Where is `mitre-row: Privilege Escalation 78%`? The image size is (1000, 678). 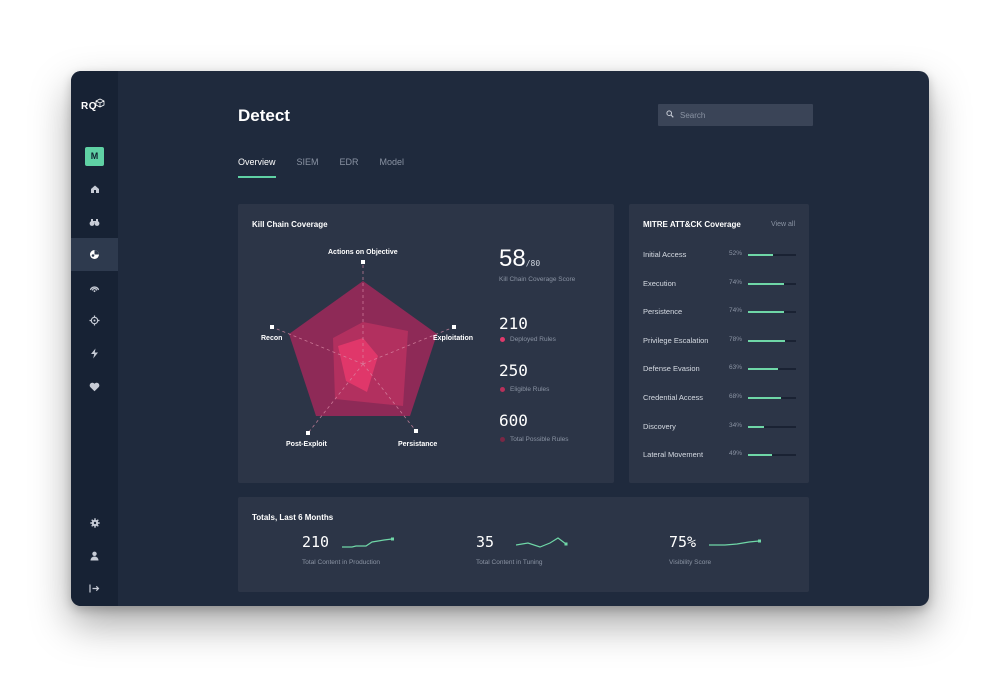
mitre-row: Privilege Escalation 78% is located at coordinates (720, 342).